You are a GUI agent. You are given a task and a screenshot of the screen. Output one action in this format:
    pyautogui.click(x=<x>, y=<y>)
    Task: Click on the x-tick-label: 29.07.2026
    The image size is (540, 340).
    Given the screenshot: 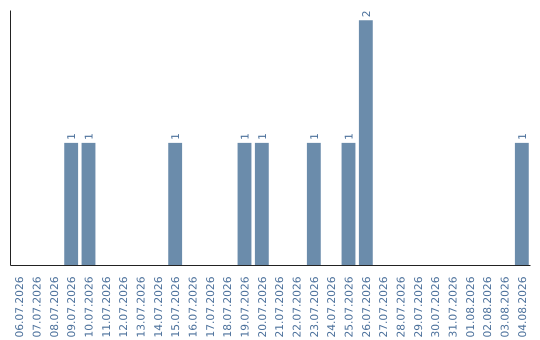 What is the action you would take?
    pyautogui.click(x=418, y=307)
    